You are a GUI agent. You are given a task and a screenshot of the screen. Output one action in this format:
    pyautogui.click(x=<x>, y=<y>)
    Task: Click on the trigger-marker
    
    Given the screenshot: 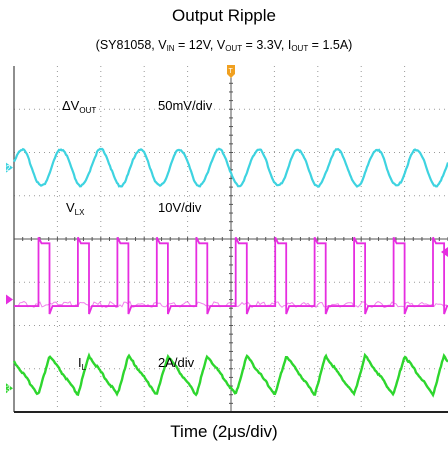 What is the action you would take?
    pyautogui.click(x=231, y=71)
    